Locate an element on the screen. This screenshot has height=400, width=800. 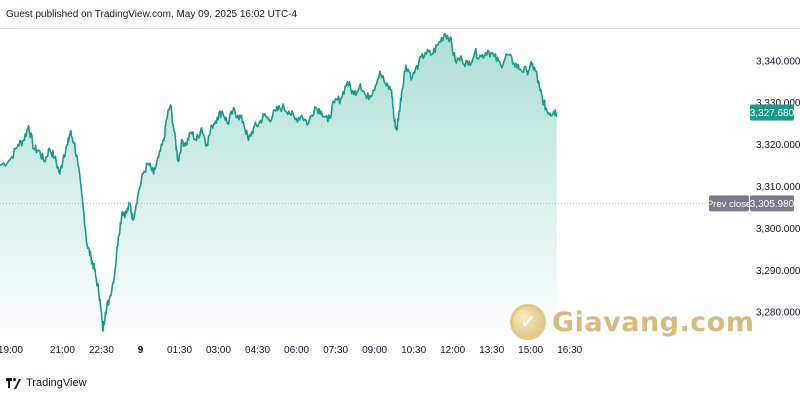
y-tick-label: 3,320.000 is located at coordinates (778, 145).